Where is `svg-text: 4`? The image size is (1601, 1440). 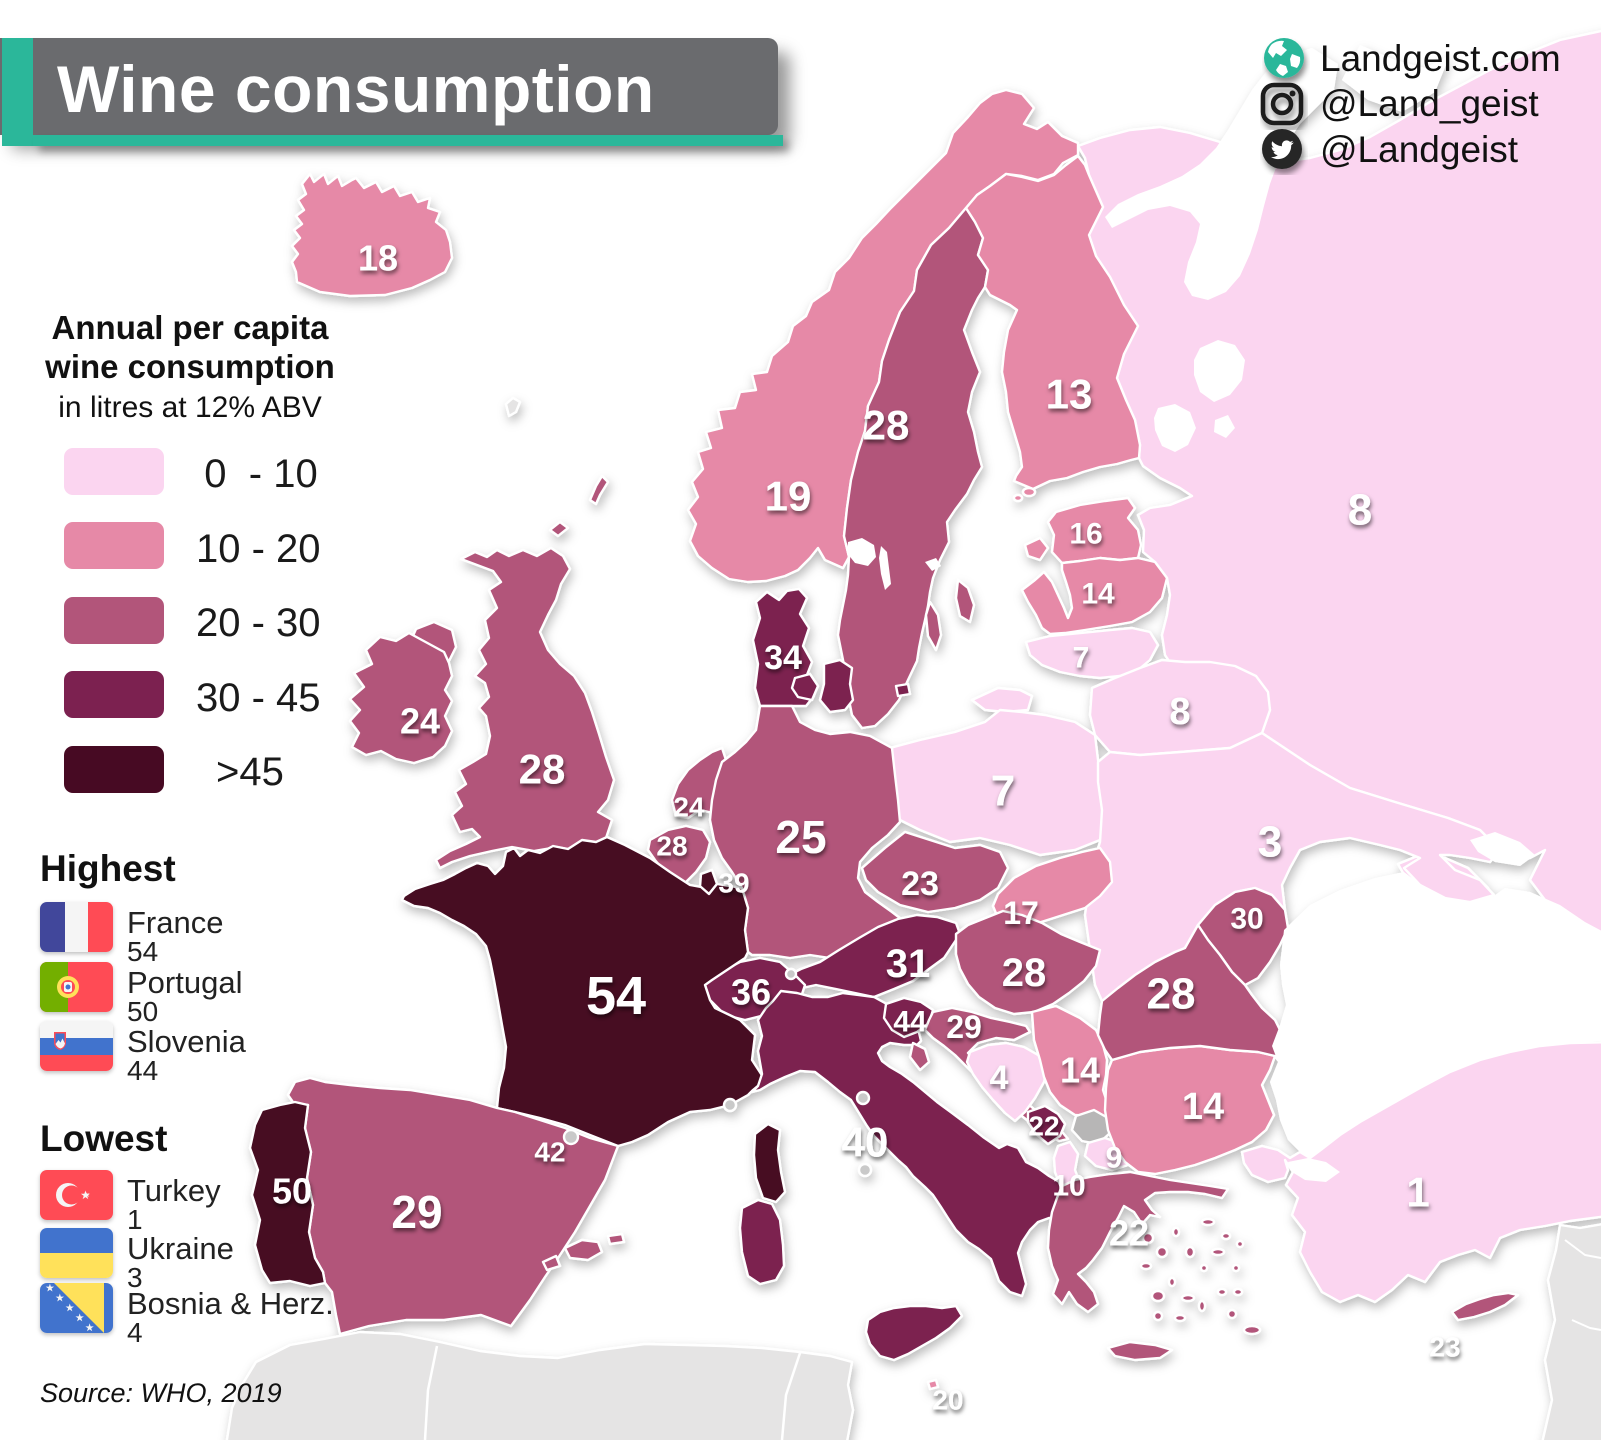 svg-text: 4 is located at coordinates (999, 1078).